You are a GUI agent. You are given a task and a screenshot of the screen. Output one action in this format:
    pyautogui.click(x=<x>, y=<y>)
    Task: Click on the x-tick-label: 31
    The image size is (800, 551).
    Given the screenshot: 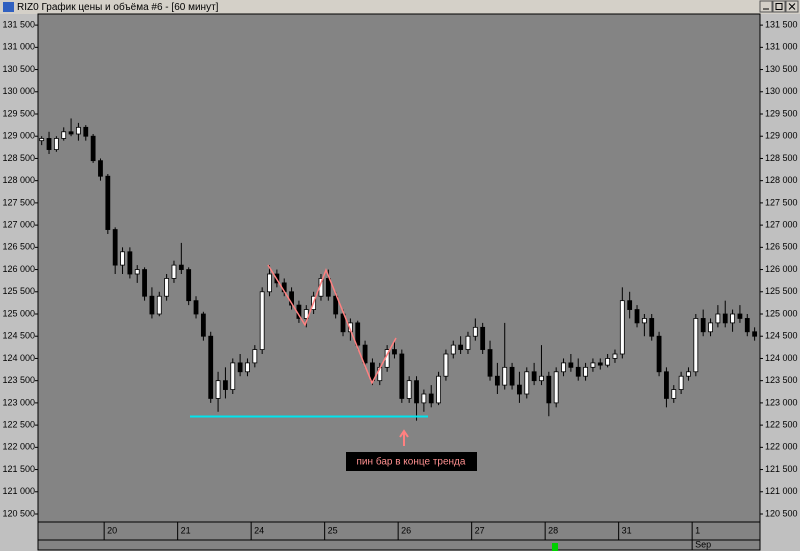 What is the action you would take?
    pyautogui.click(x=627, y=530)
    